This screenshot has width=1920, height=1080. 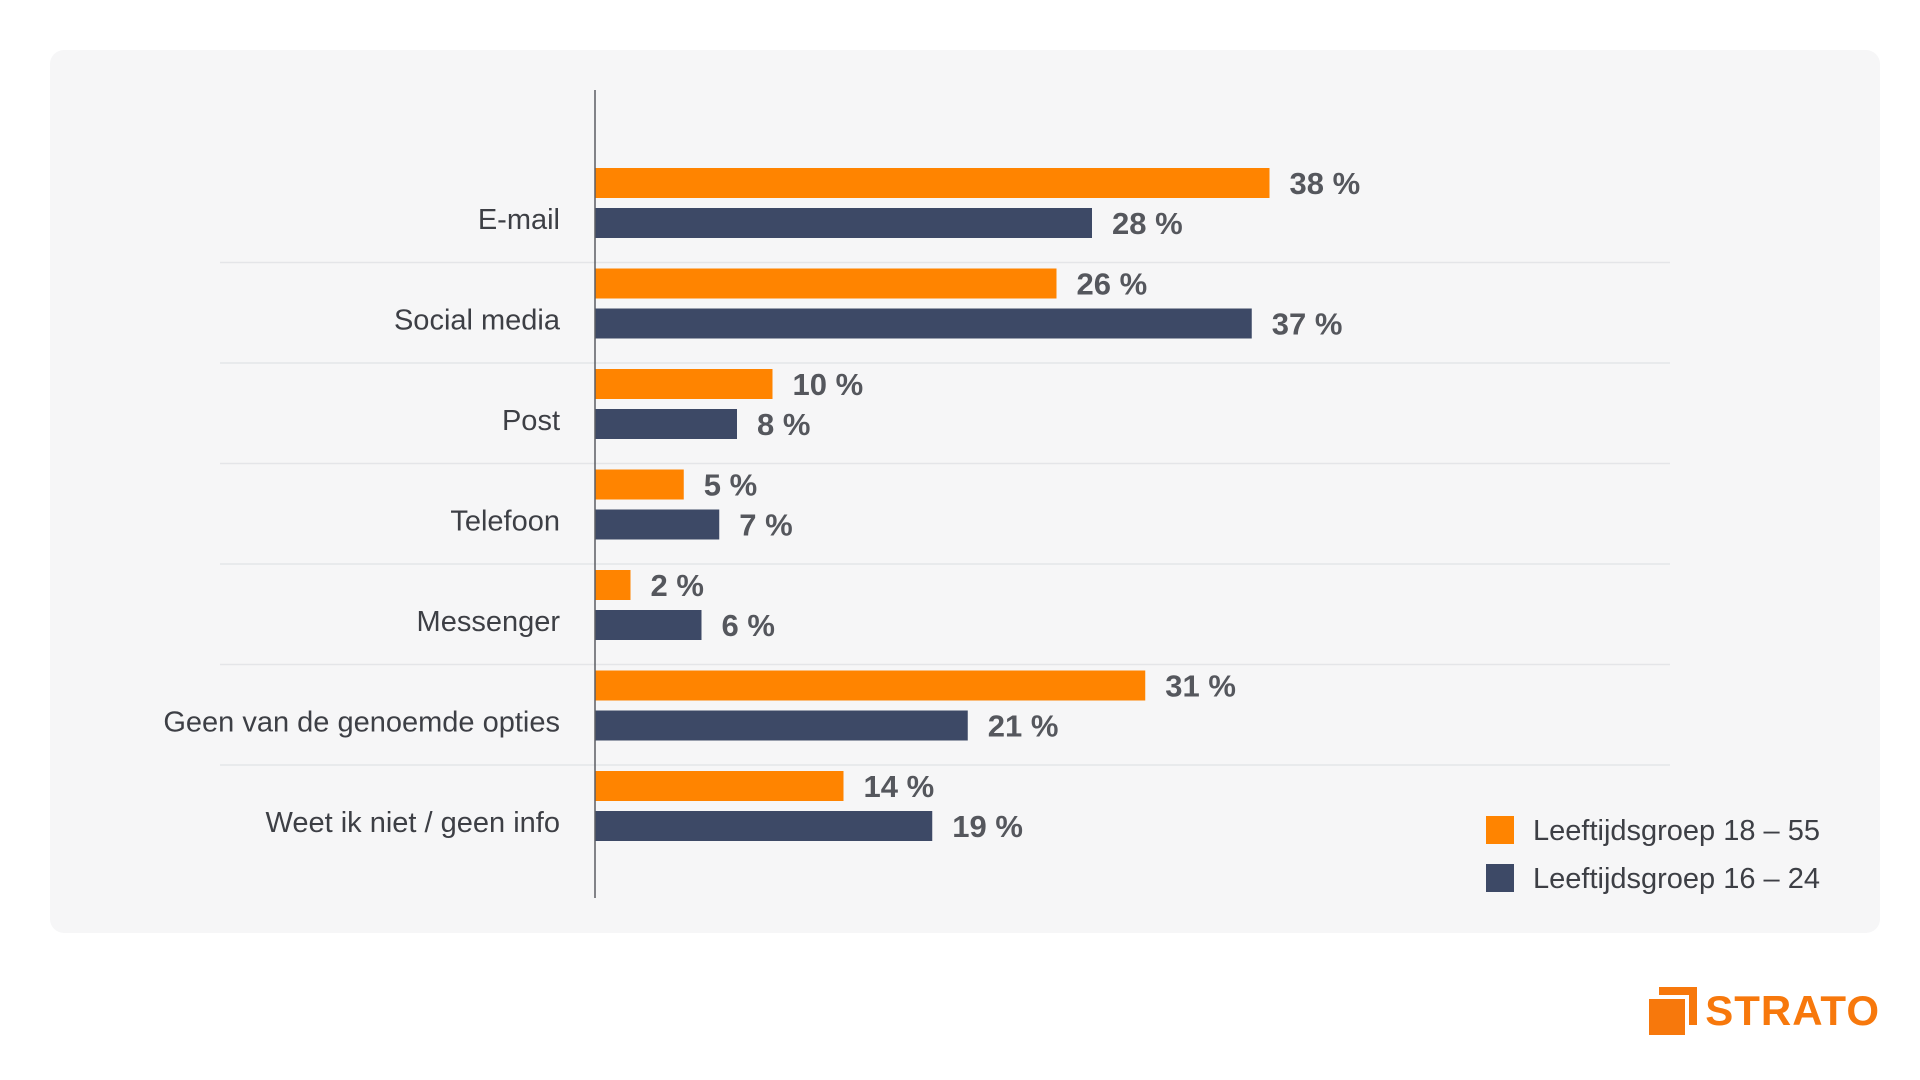 What do you see at coordinates (477, 321) in the screenshot?
I see `category-label: Social media` at bounding box center [477, 321].